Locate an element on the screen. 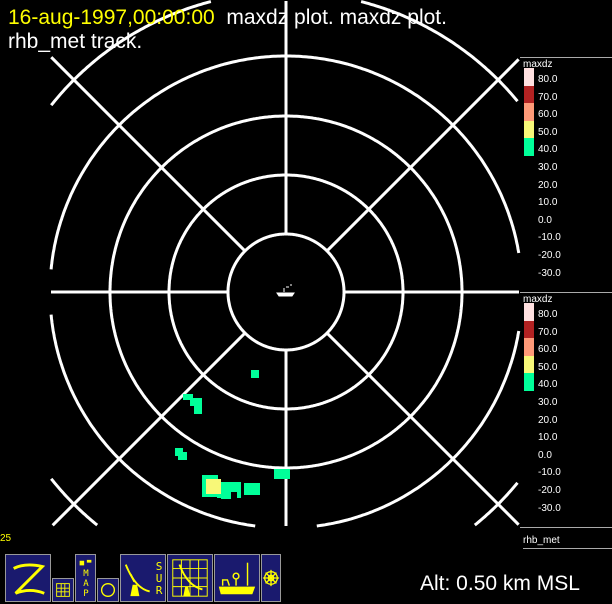 The height and width of the screenshot is (604, 612). zebra-icon is located at coordinates (29, 579).